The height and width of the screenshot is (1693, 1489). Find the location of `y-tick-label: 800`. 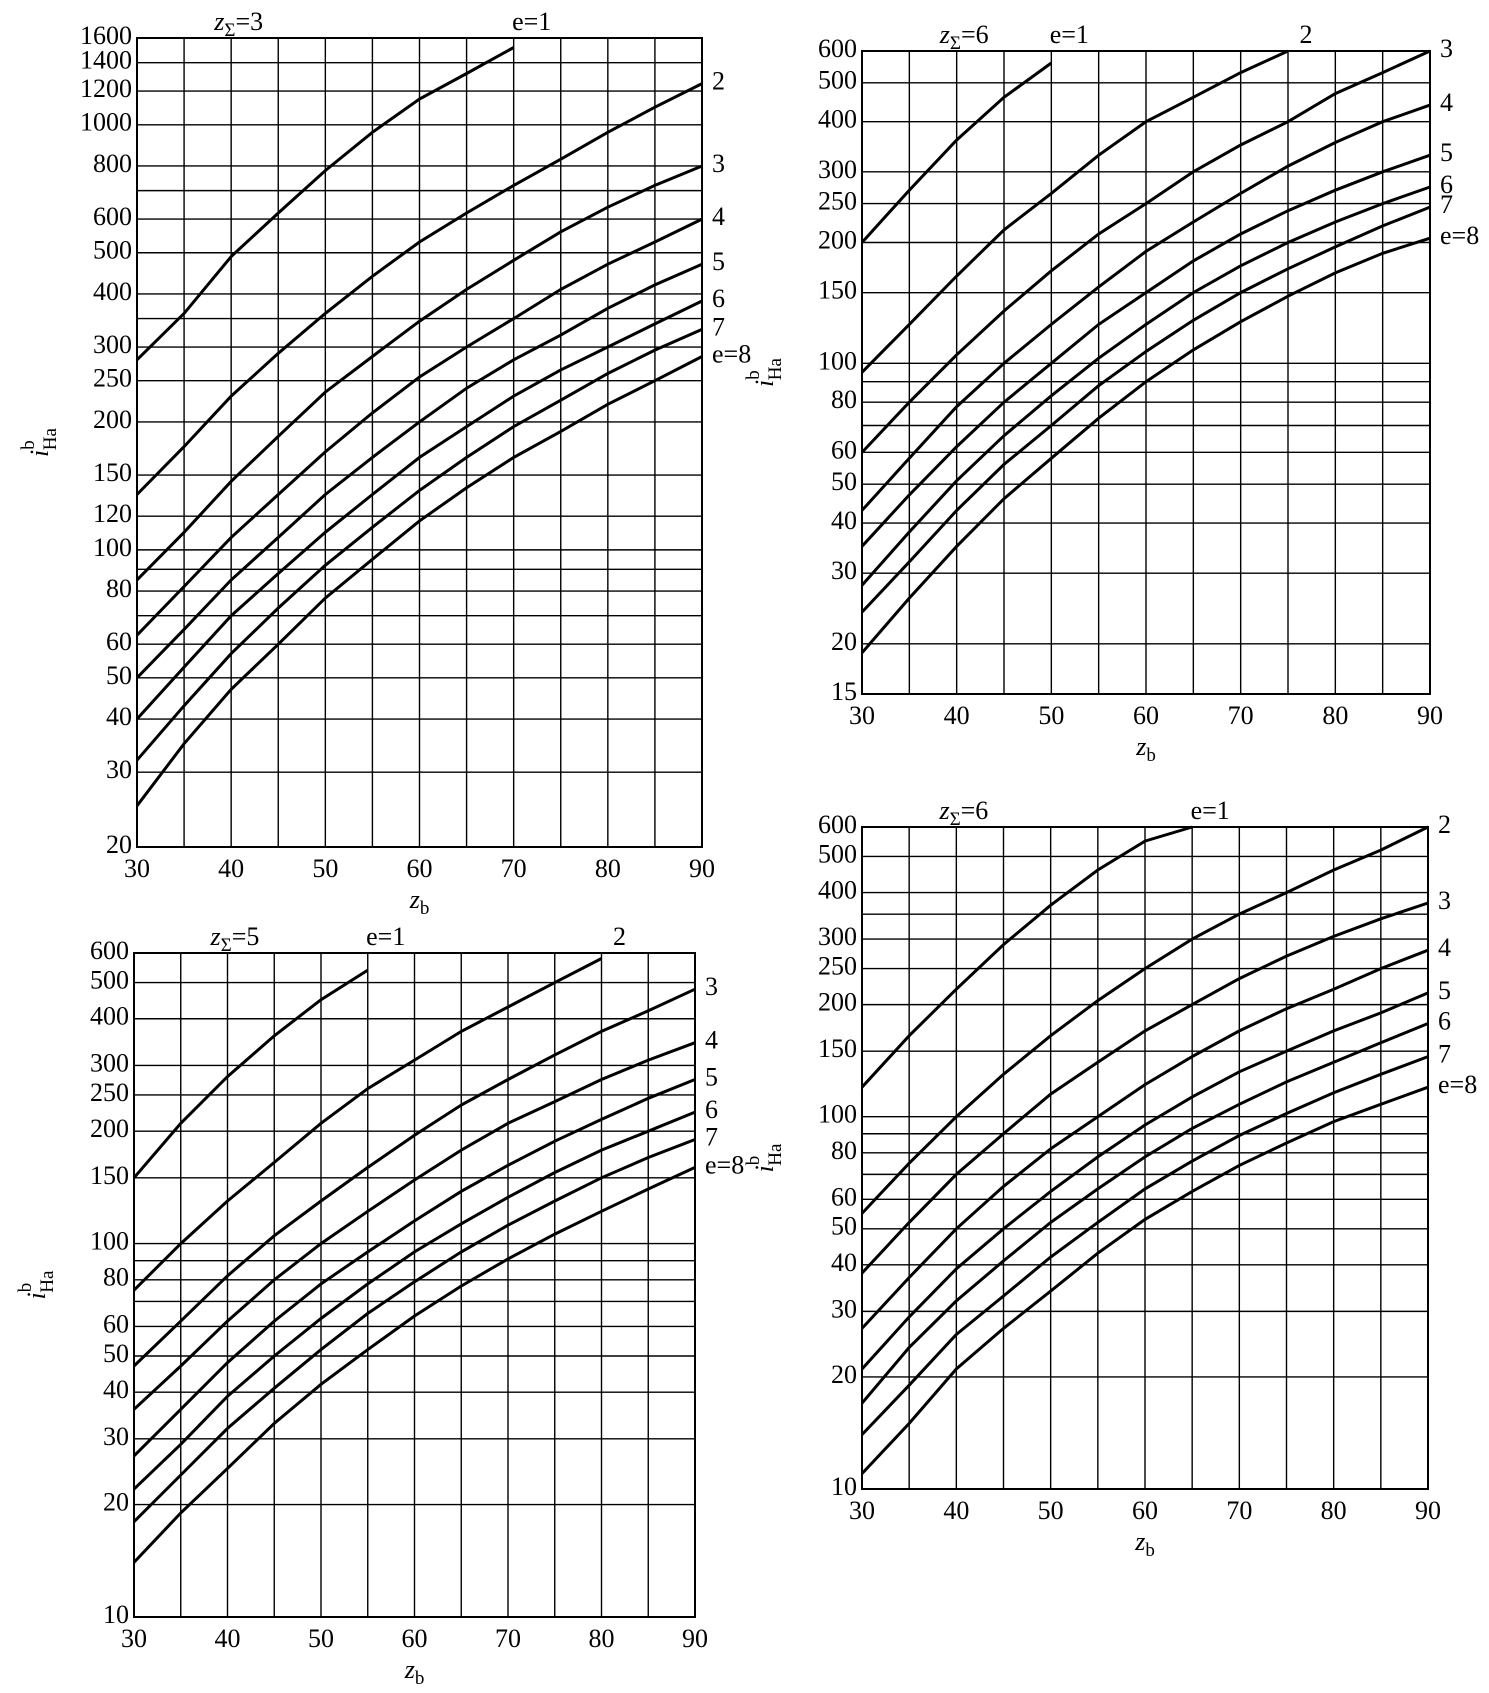

y-tick-label: 800 is located at coordinates (112, 163).